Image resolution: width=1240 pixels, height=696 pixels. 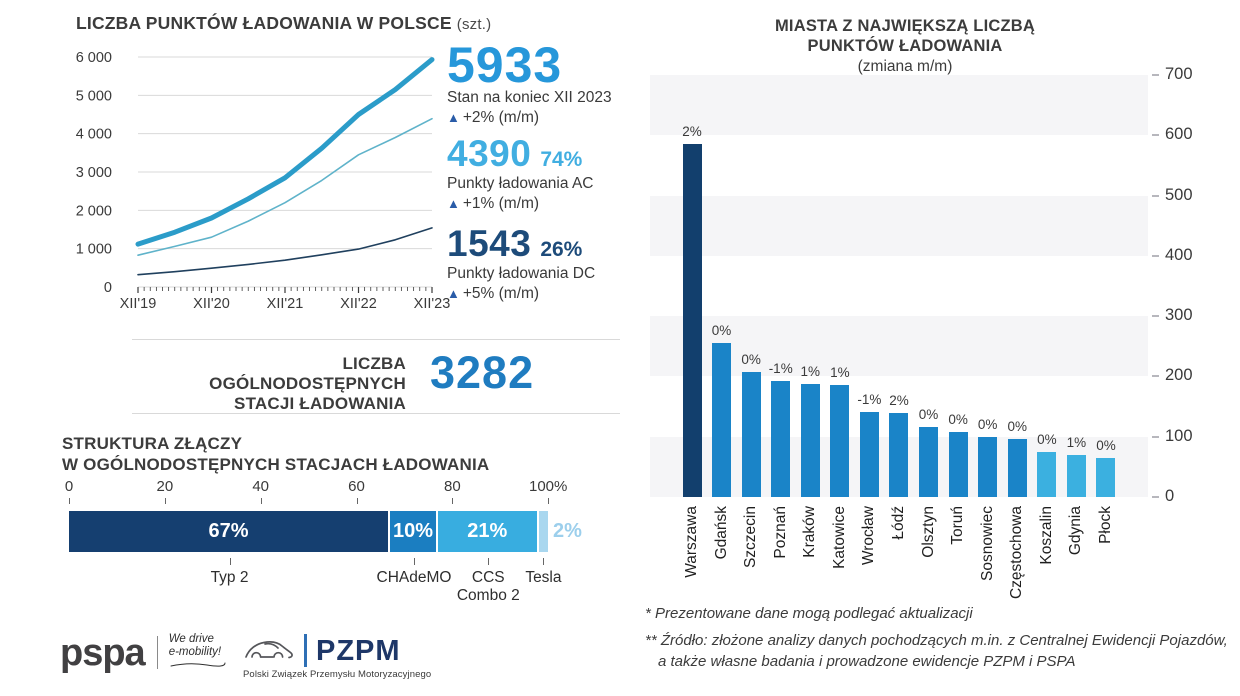 I want to click on y-axis-tick-label: 400, so click(x=1179, y=254).